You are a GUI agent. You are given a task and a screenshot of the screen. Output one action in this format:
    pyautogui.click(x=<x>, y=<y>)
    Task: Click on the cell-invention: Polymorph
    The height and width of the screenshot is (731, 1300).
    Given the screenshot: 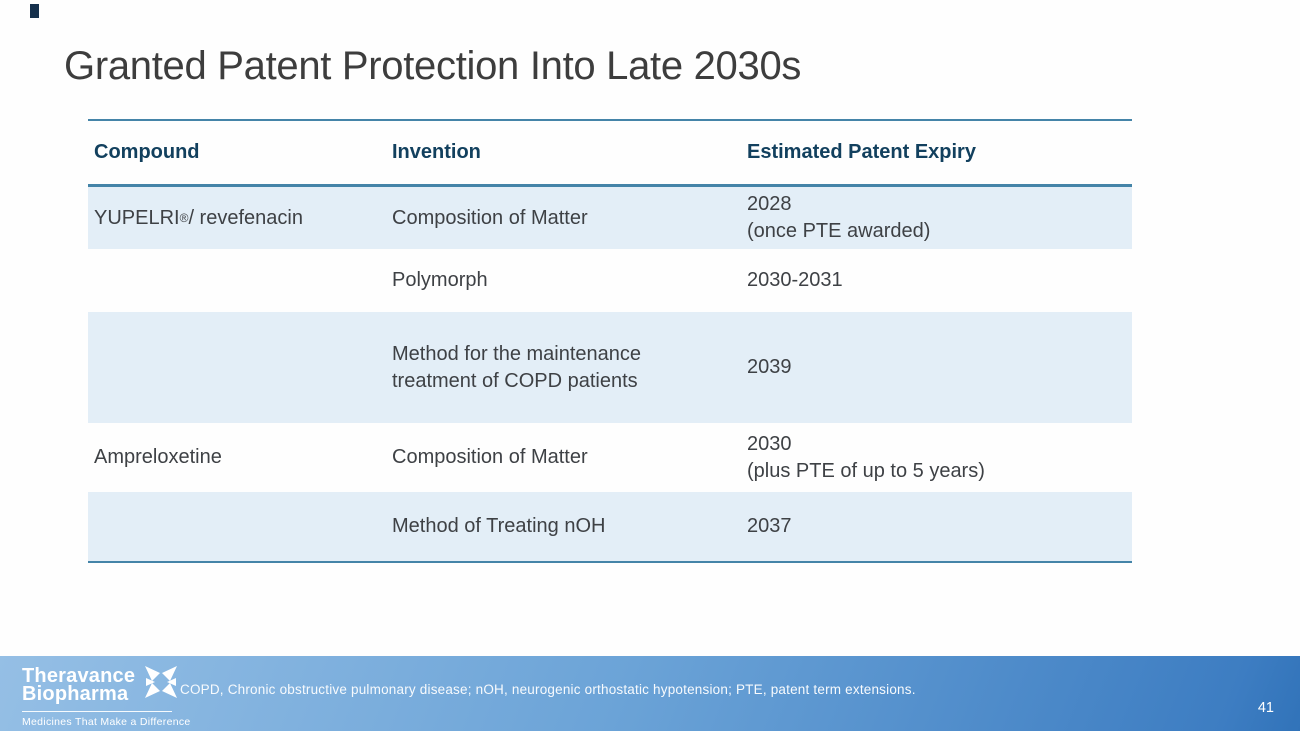 What is the action you would take?
    pyautogui.click(x=440, y=280)
    